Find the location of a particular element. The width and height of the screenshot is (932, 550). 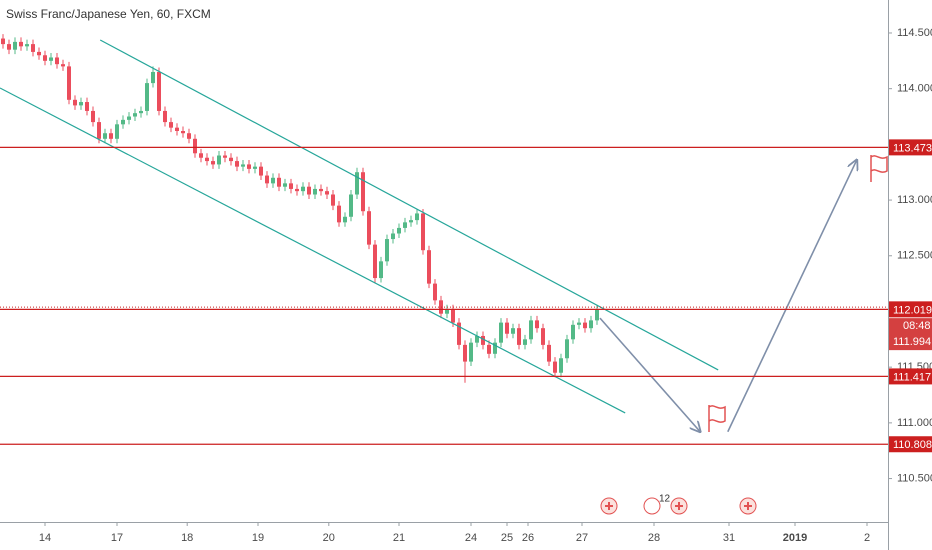

y-tick-label: 114.000 is located at coordinates (914, 89).